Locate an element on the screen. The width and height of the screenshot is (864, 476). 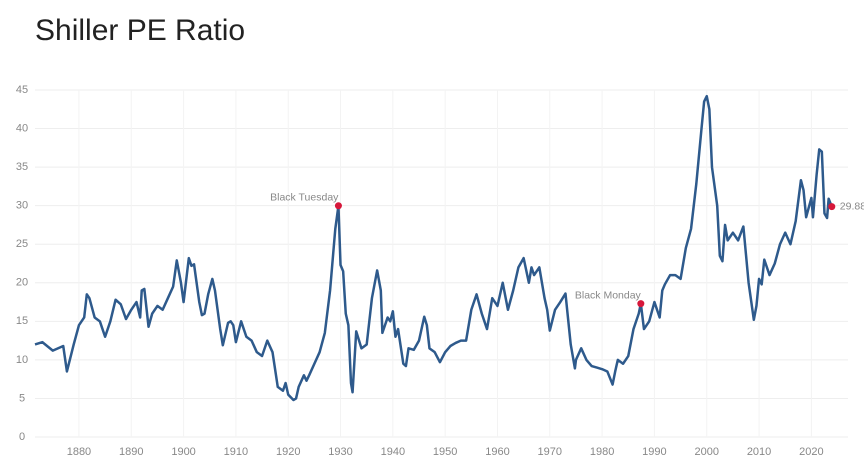
y-tick-label: 35 is located at coordinates (22, 167).